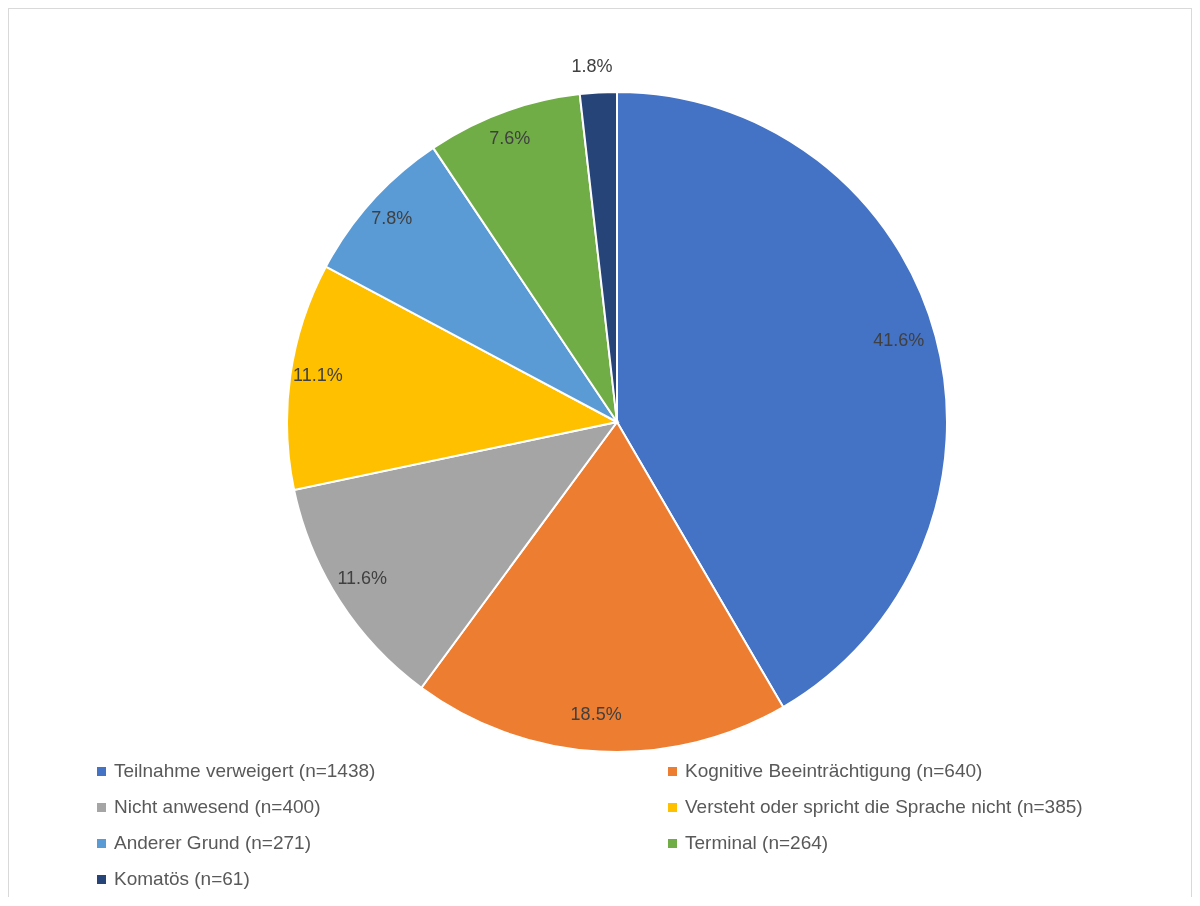 Image resolution: width=1200 pixels, height=906 pixels. What do you see at coordinates (245, 771) in the screenshot?
I see `legend-label: Teilnahme verweigert (n=1438)` at bounding box center [245, 771].